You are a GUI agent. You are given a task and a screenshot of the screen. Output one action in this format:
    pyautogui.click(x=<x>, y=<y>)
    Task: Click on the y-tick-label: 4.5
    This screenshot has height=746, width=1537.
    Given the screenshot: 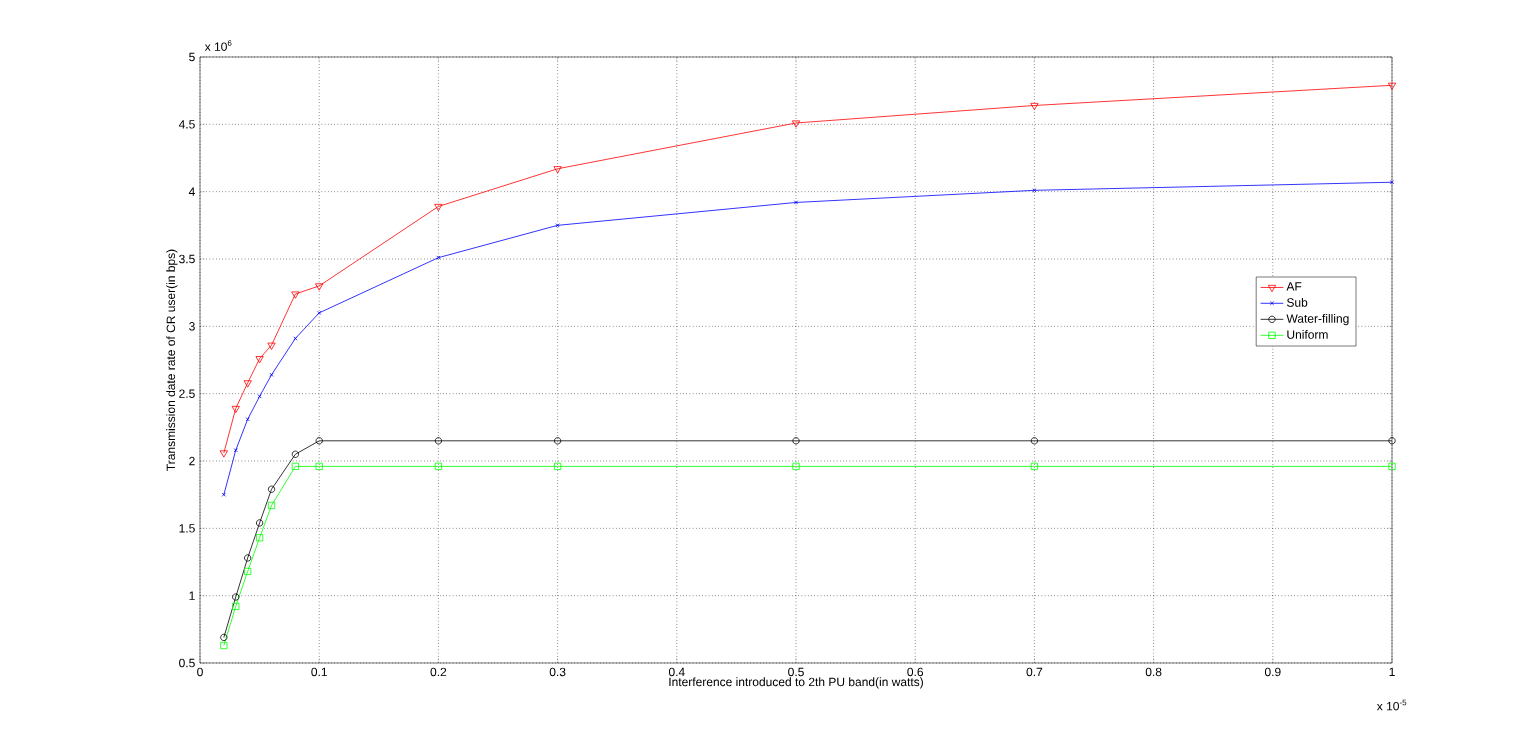 What is the action you would take?
    pyautogui.click(x=186, y=124)
    